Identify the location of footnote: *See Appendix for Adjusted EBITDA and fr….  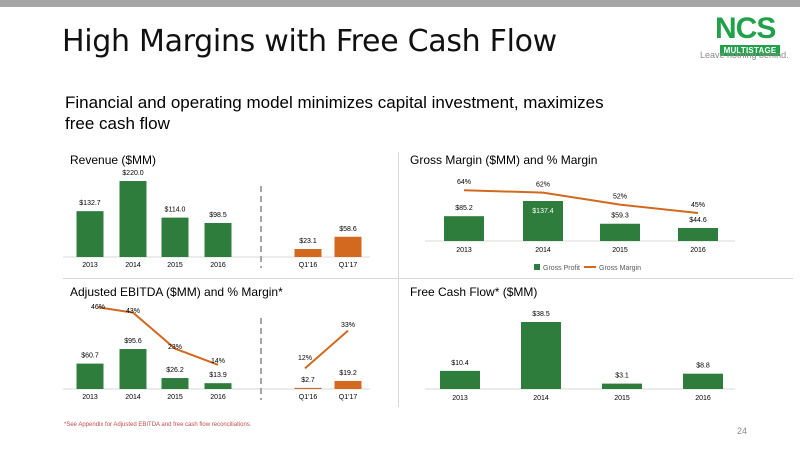
(158, 425).